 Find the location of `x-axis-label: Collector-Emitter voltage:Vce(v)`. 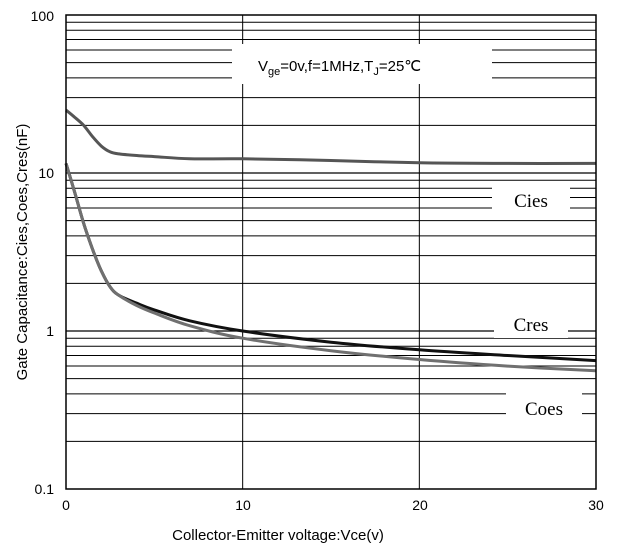

x-axis-label: Collector-Emitter voltage:Vce(v) is located at coordinates (278, 535).